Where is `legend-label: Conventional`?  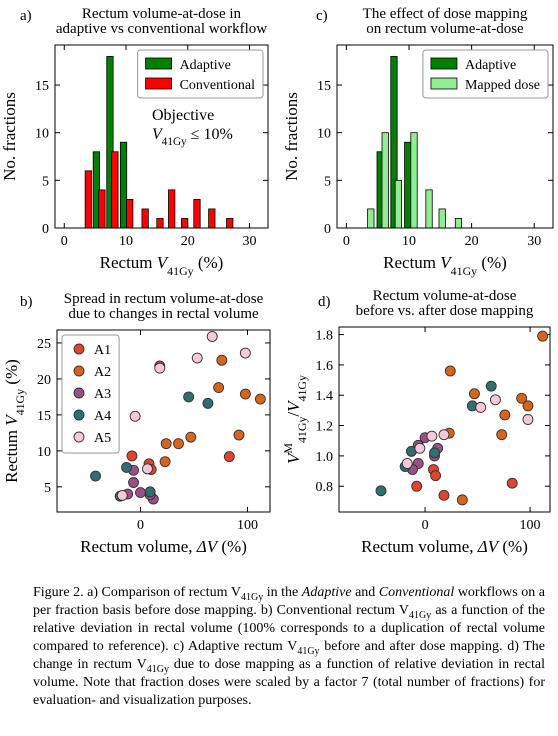 legend-label: Conventional is located at coordinates (218, 85).